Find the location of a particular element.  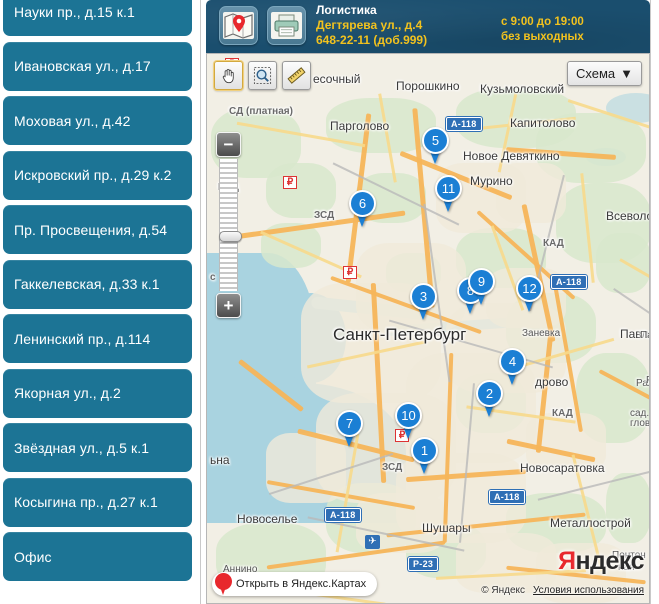

zoom-out-button: − is located at coordinates (228, 144).